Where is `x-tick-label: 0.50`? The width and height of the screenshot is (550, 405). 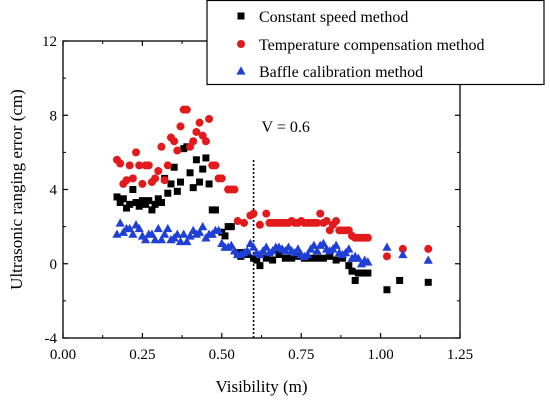
x-tick-label: 0.50 is located at coordinates (222, 355).